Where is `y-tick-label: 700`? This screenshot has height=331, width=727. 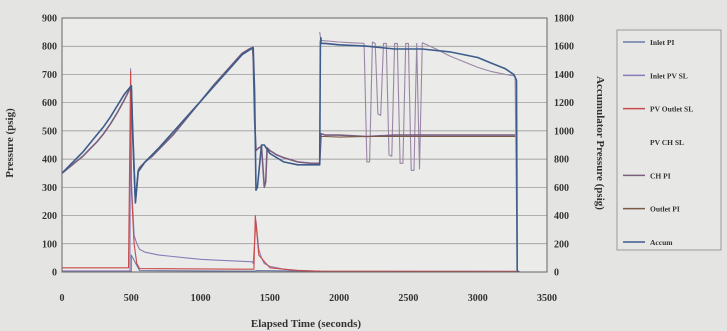
y-tick-label: 700 is located at coordinates (49, 75).